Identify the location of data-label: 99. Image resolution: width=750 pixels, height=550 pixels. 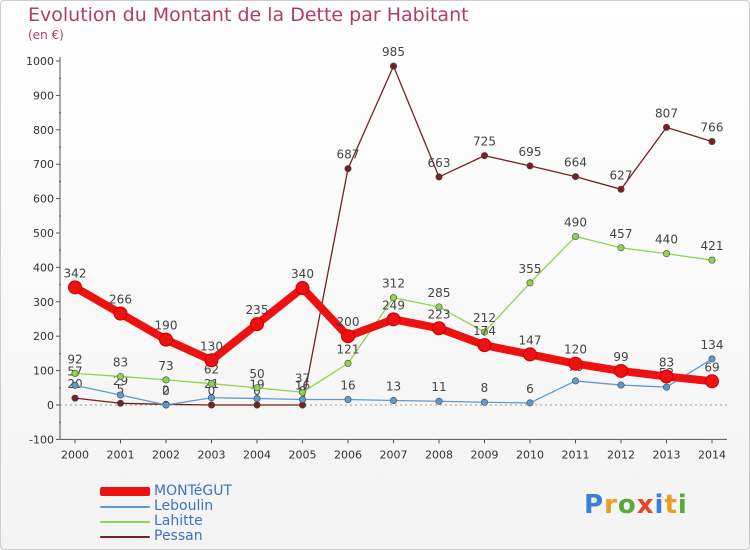
(620, 357).